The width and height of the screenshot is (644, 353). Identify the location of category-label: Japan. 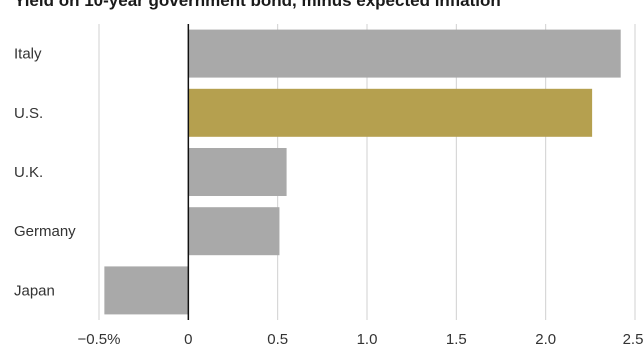
(34, 290).